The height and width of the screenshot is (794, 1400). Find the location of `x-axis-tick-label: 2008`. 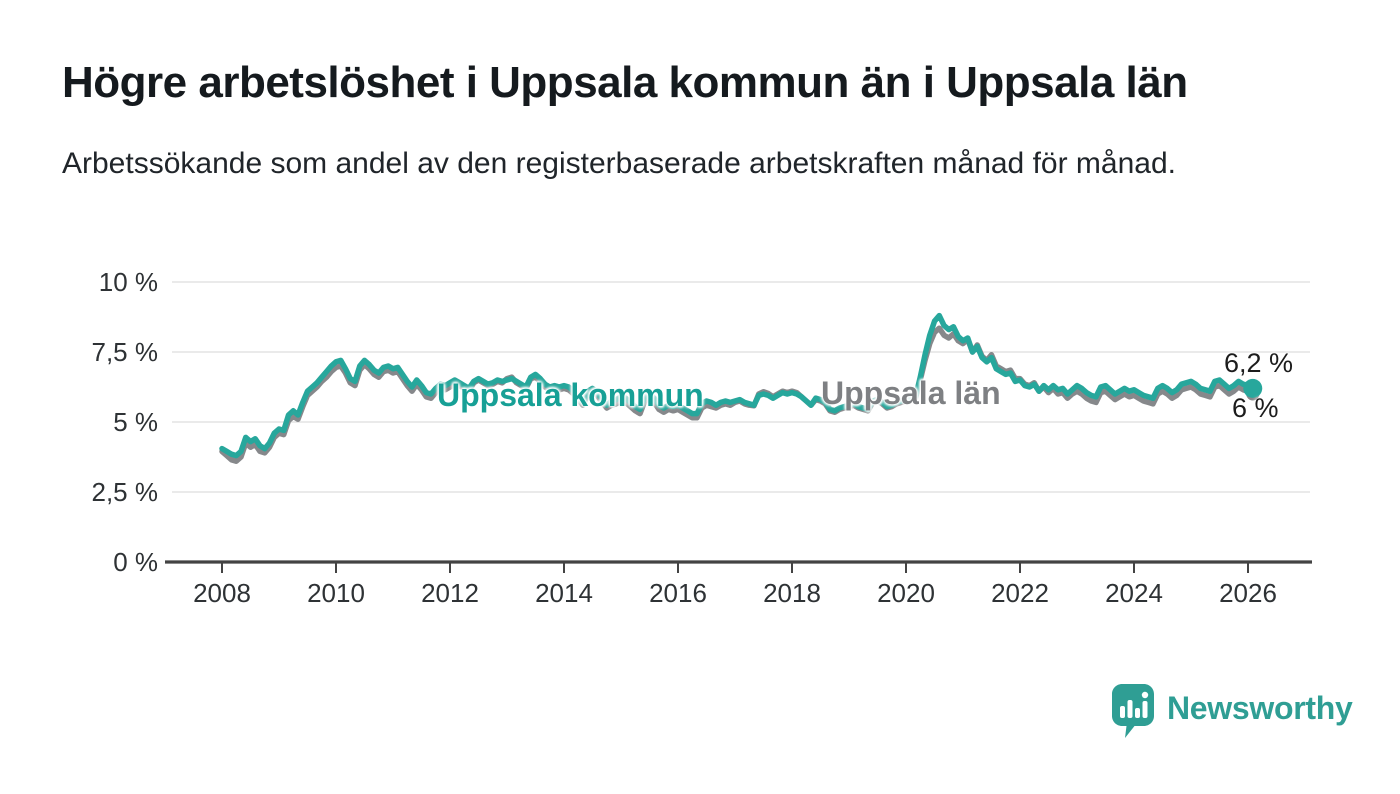

x-axis-tick-label: 2008 is located at coordinates (222, 593).